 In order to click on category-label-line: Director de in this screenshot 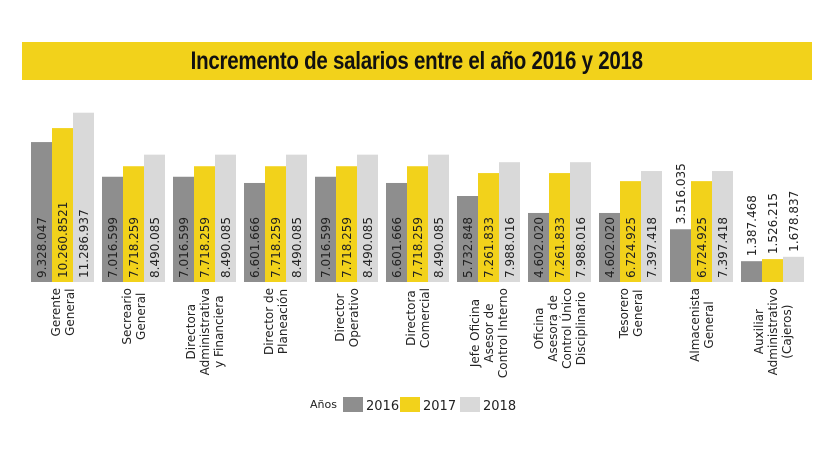, I will do `click(269, 321)`.